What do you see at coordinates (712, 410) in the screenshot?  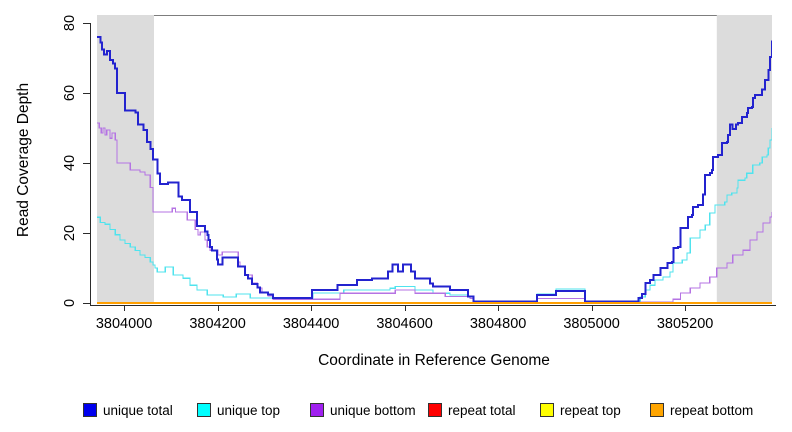 I see `legend-label: repeat bottom` at bounding box center [712, 410].